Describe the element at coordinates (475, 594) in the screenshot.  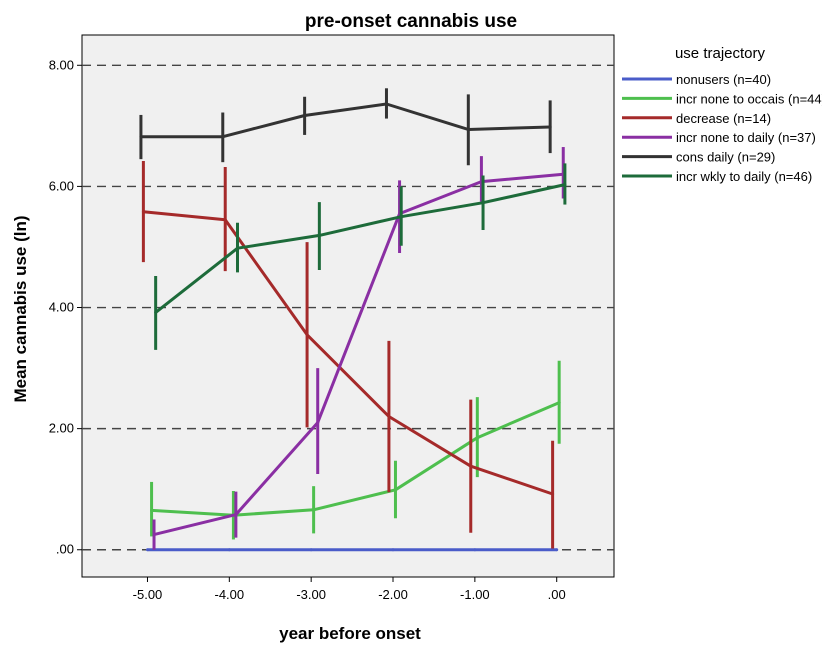
I see `x-tick-label: -1.00` at that location.